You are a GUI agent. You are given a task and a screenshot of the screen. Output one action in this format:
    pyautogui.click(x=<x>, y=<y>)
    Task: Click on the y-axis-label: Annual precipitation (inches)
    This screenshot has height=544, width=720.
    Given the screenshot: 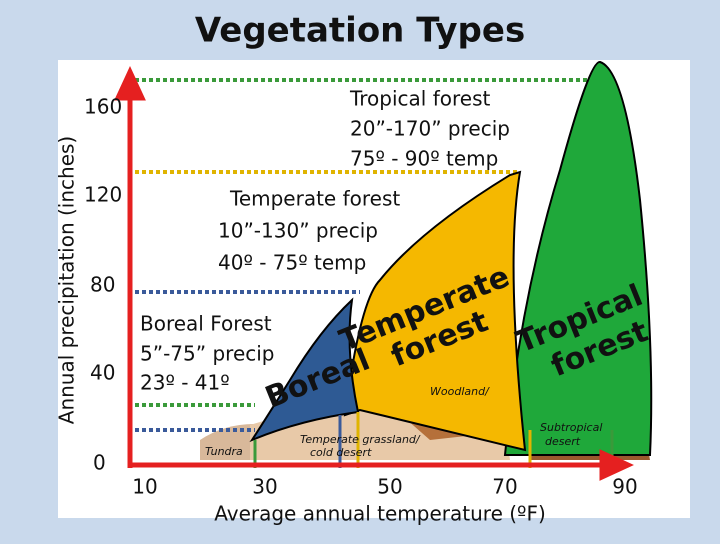 What is the action you would take?
    pyautogui.click(x=67, y=280)
    